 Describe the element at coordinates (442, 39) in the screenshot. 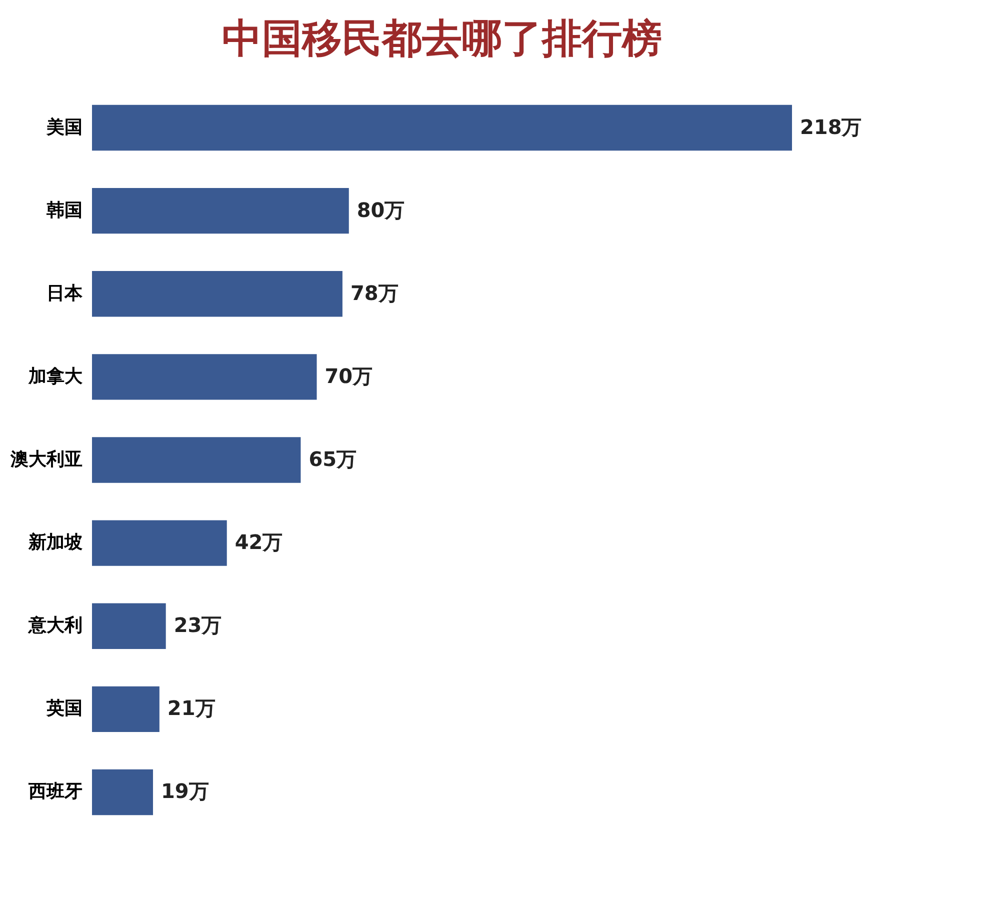

I see `chart-title: 中国移民都去哪了排行榜` at that location.